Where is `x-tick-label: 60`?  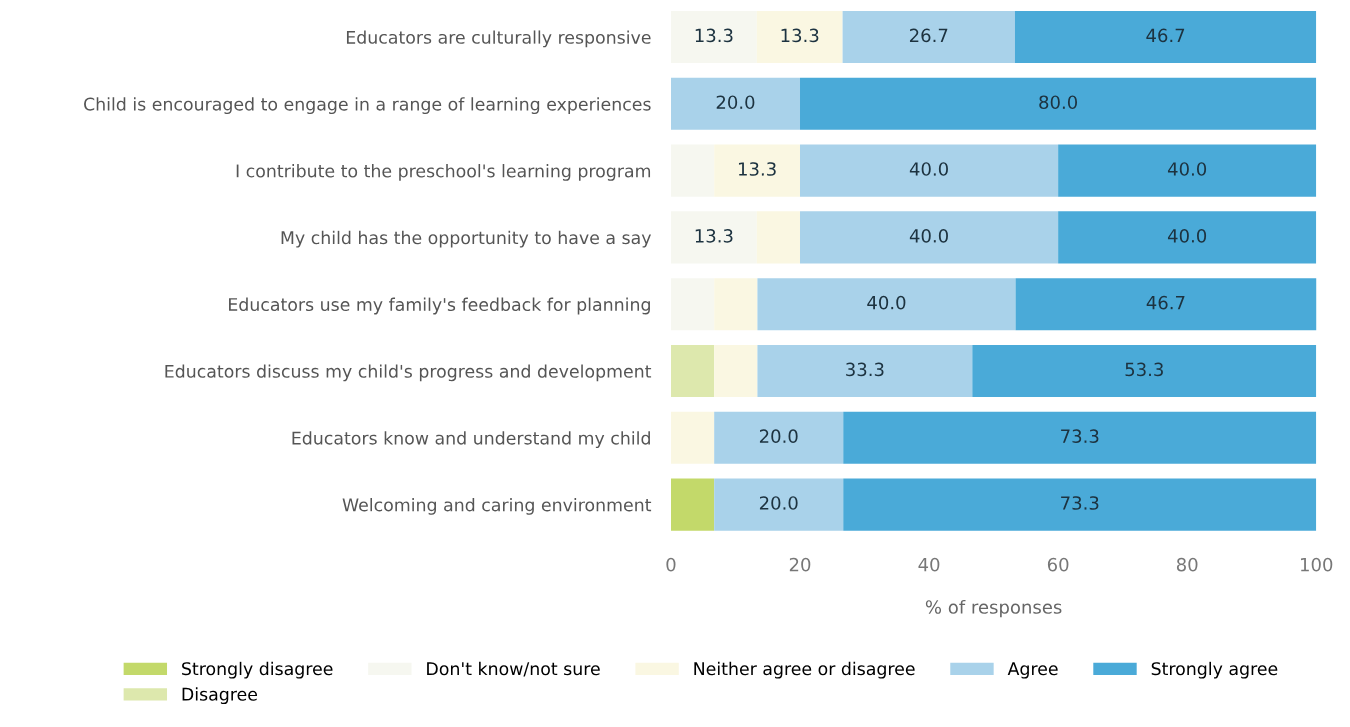
x-tick-label: 60 is located at coordinates (1058, 564).